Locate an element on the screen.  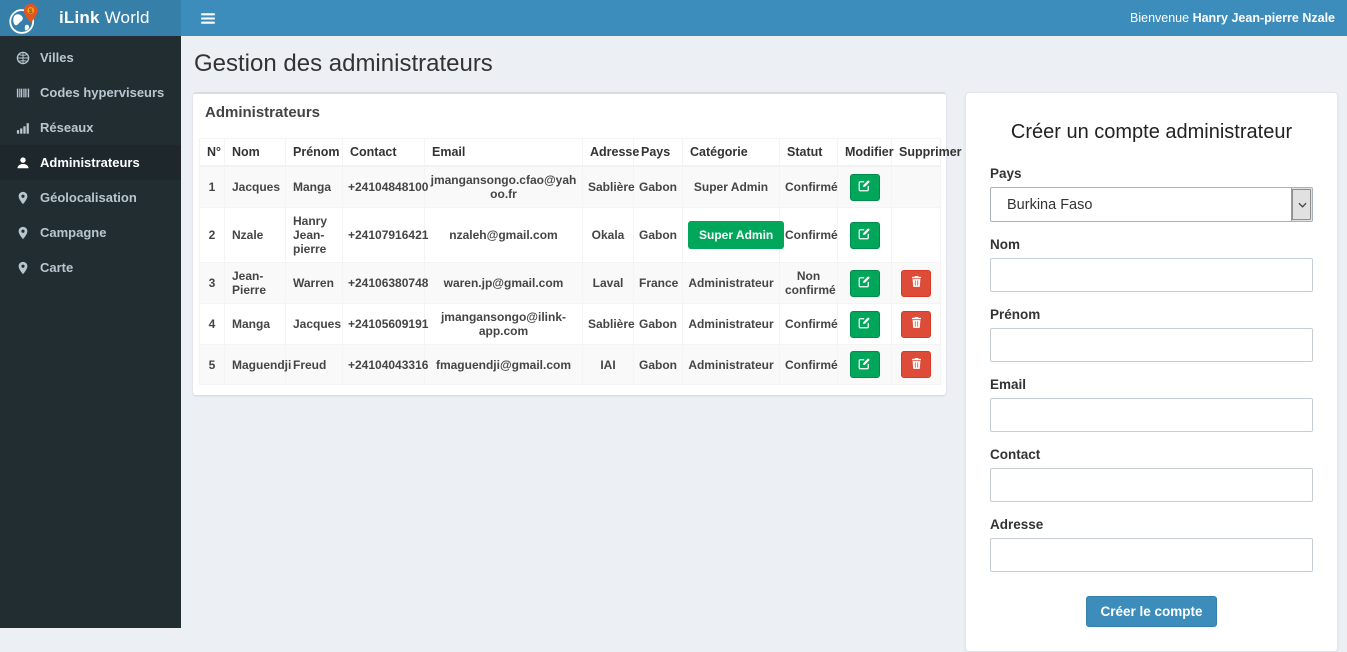
column-header-contact: Contact is located at coordinates (383, 152).